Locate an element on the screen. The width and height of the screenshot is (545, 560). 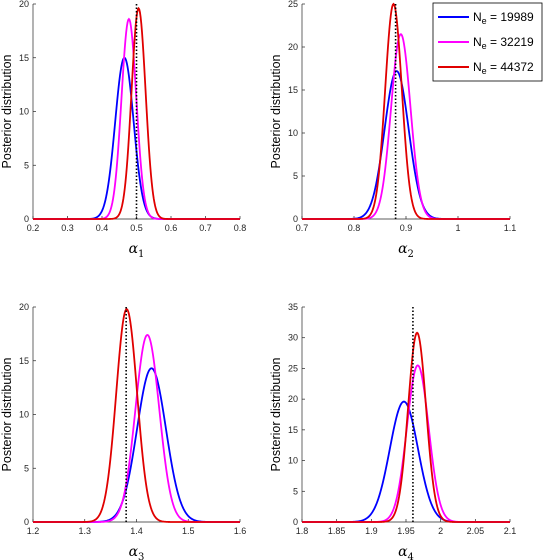
legend-entry-3: Ne = 44372 is located at coordinates (486, 68).